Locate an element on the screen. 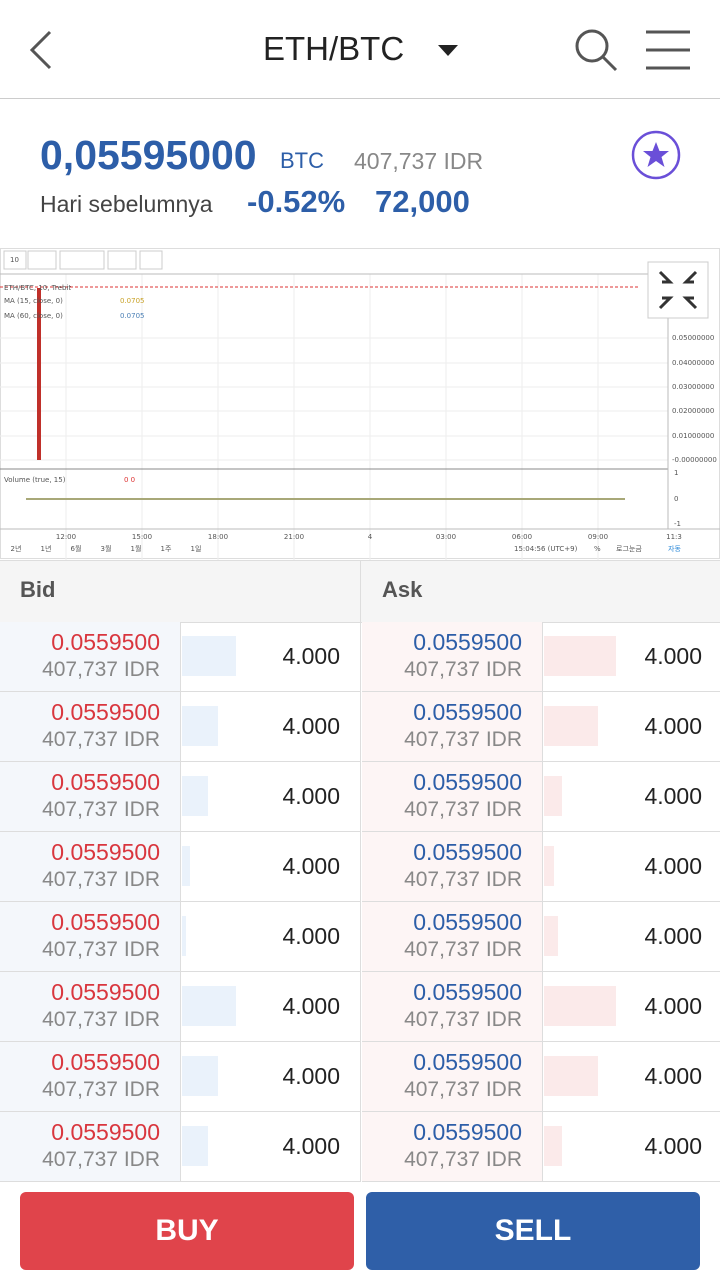 The height and width of the screenshot is (1280, 720). range-button: 1년 is located at coordinates (46, 548).